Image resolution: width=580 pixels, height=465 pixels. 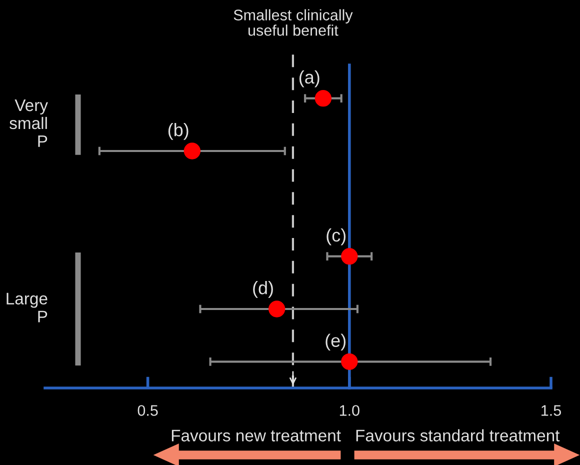 I want to click on data-label: (a), so click(x=309, y=79).